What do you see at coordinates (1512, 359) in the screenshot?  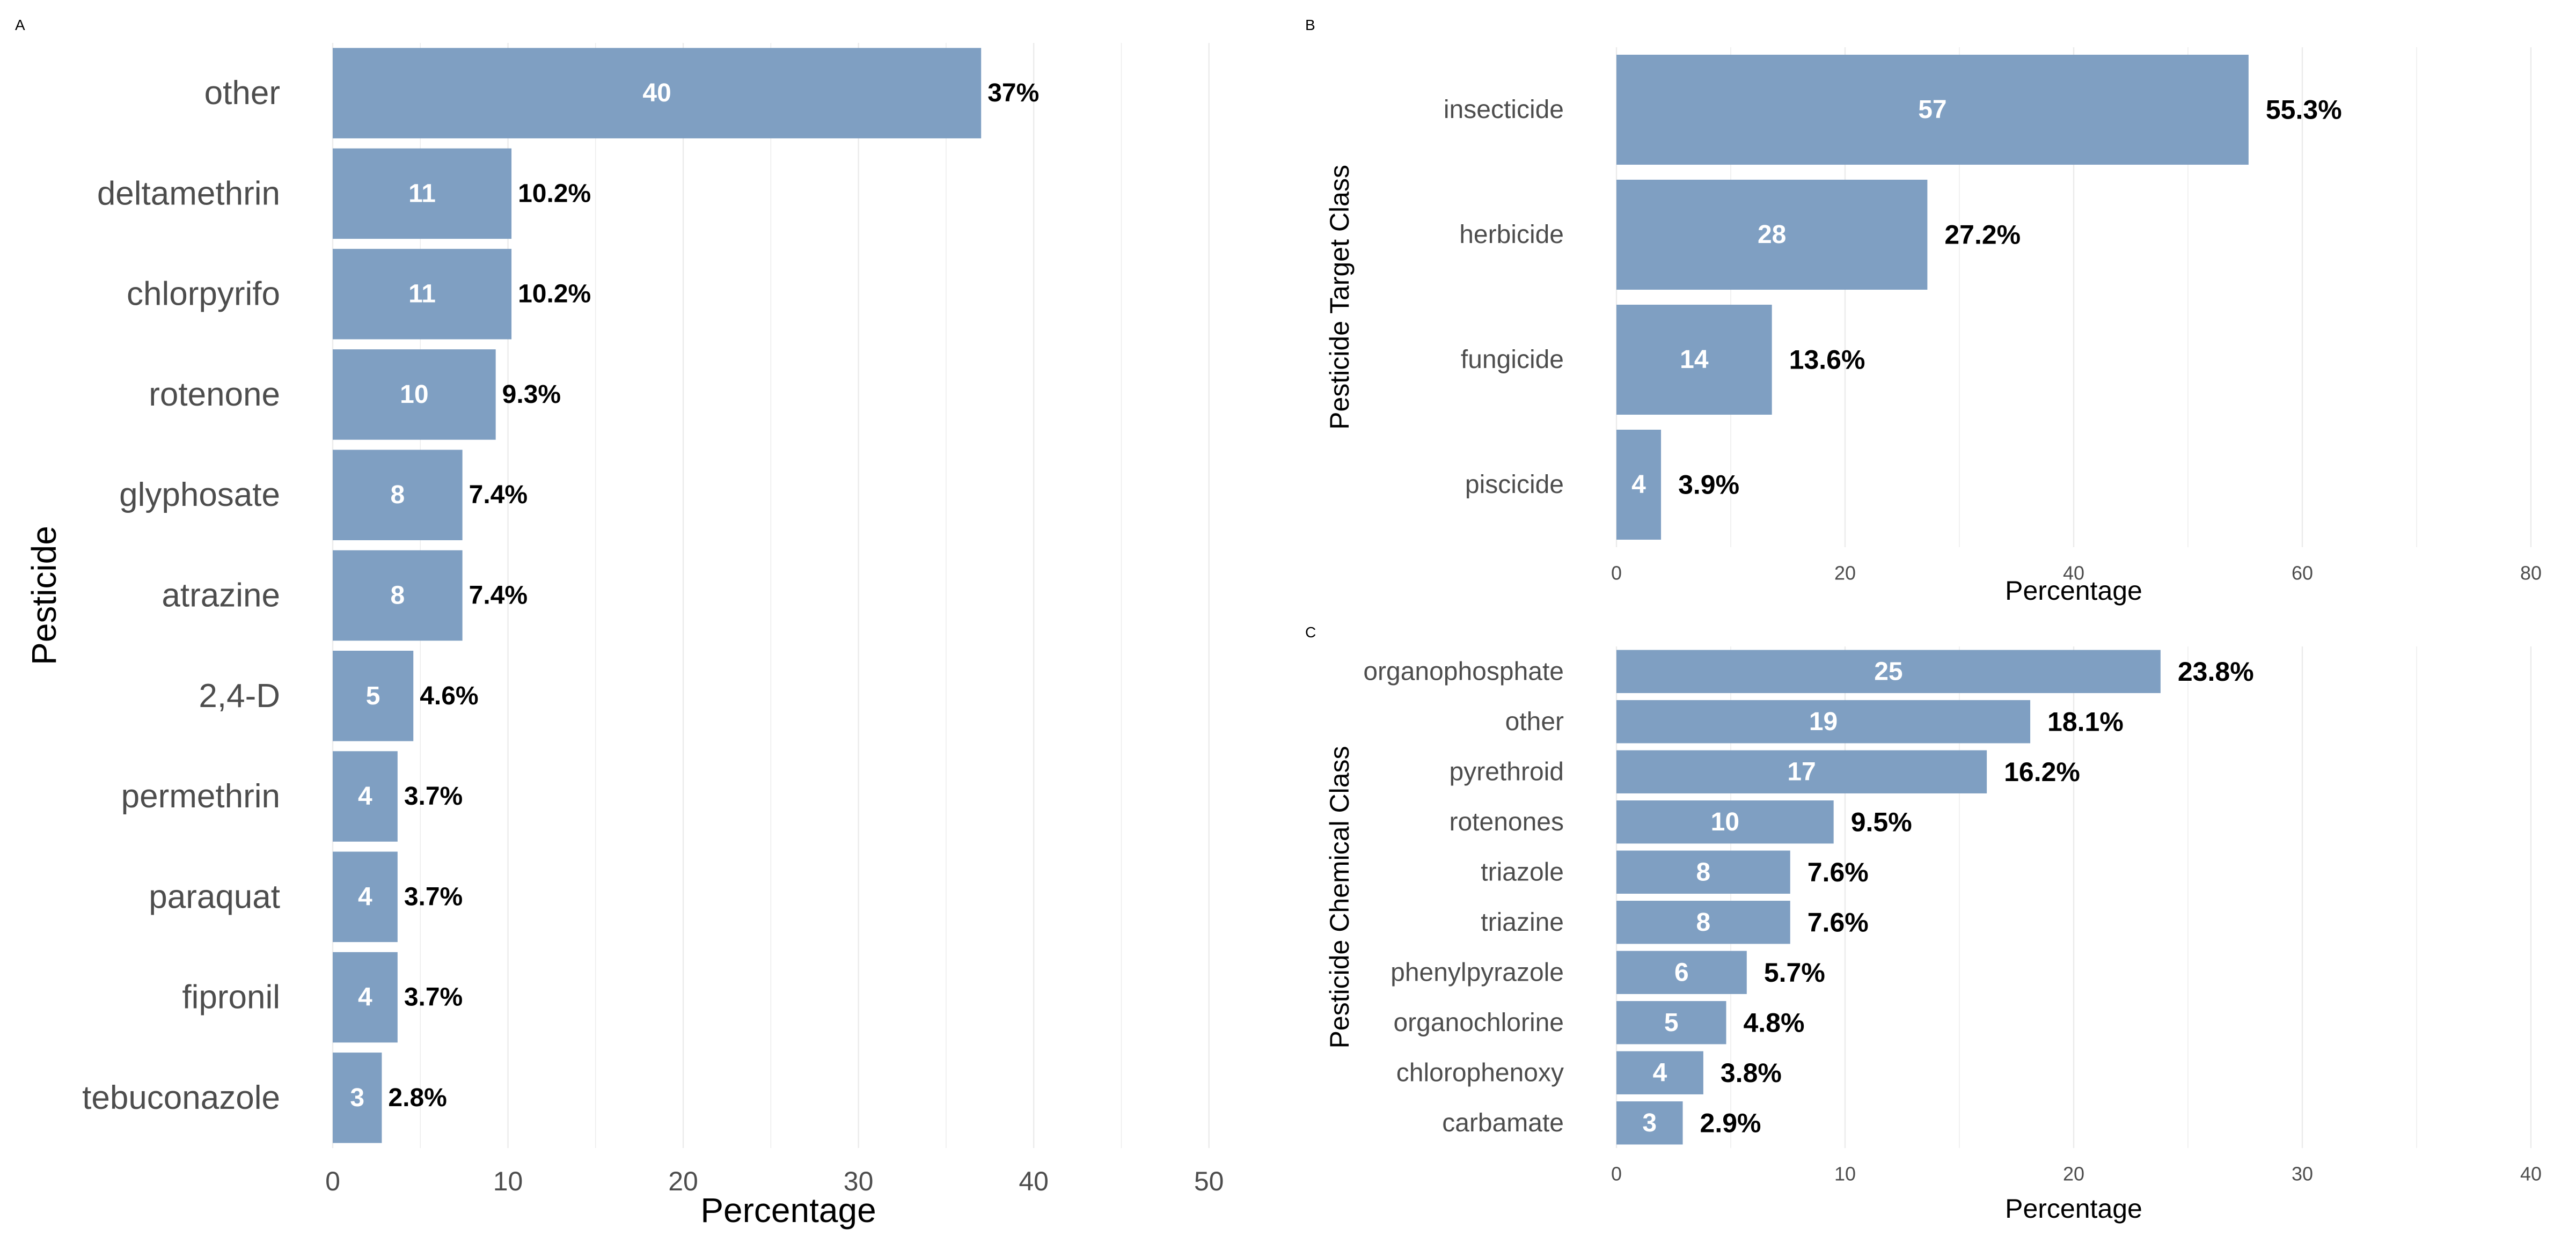 I see `category-label: fungicide` at bounding box center [1512, 359].